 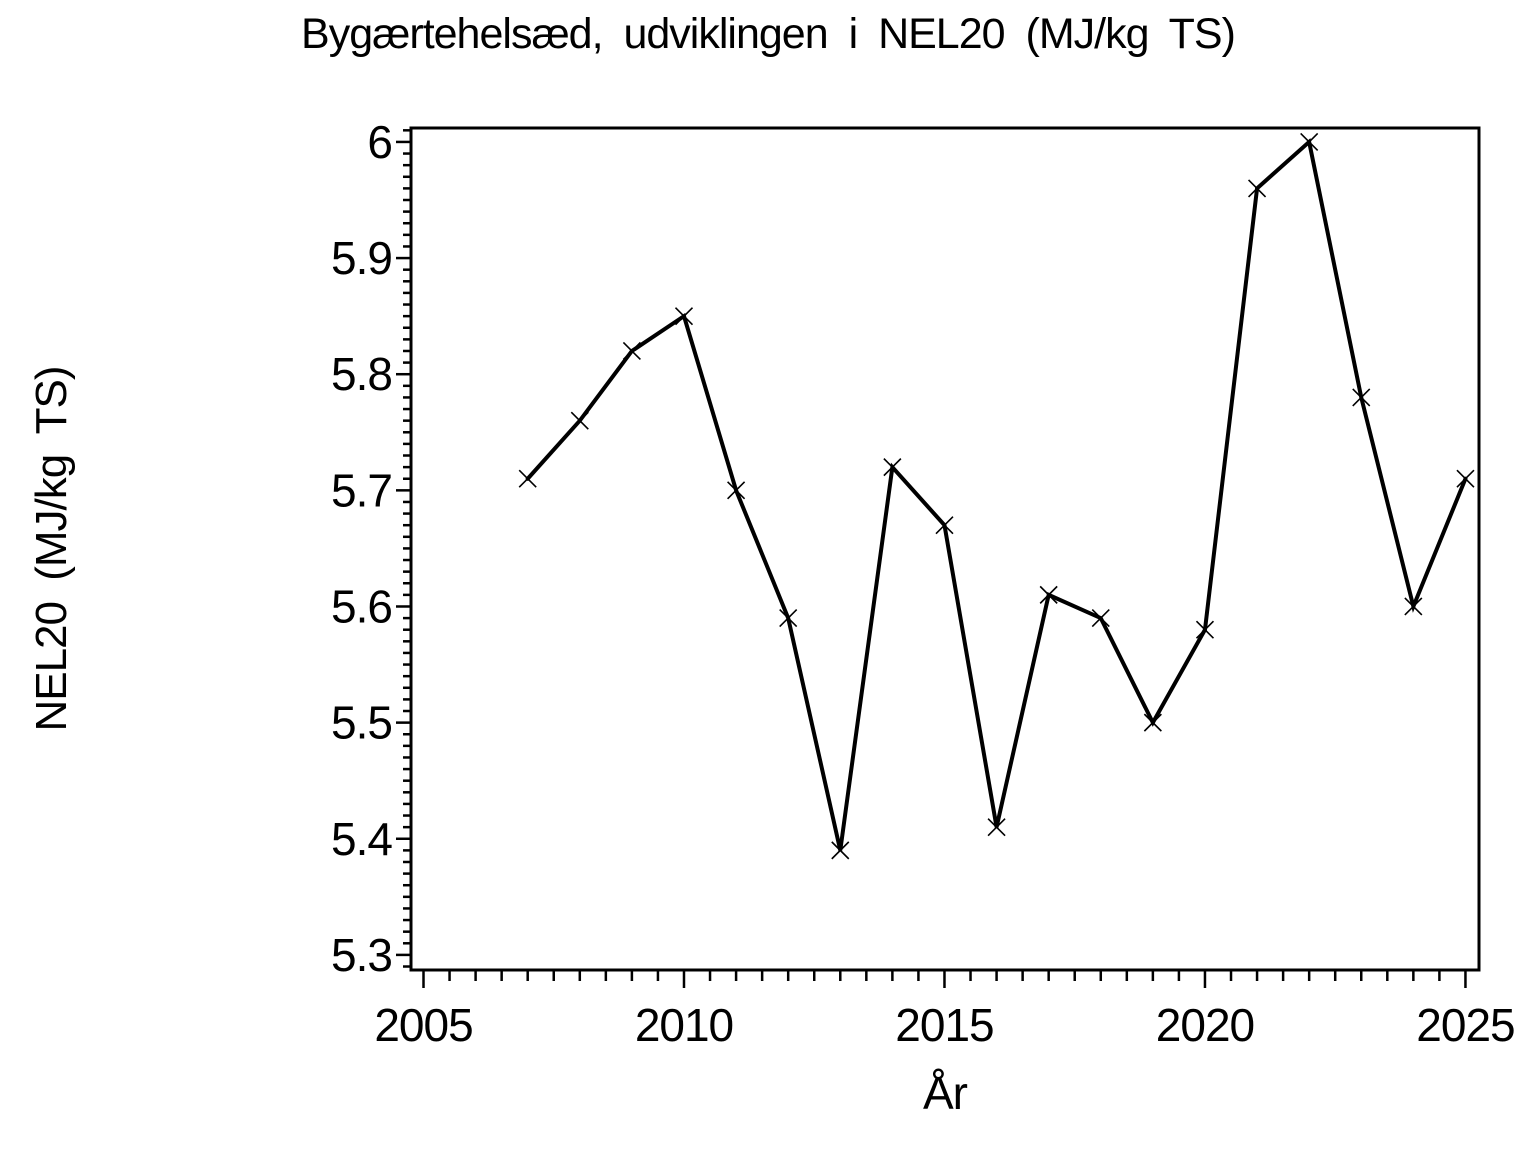 What do you see at coordinates (1205, 1025) in the screenshot?
I see `x-tick-label: 2020` at bounding box center [1205, 1025].